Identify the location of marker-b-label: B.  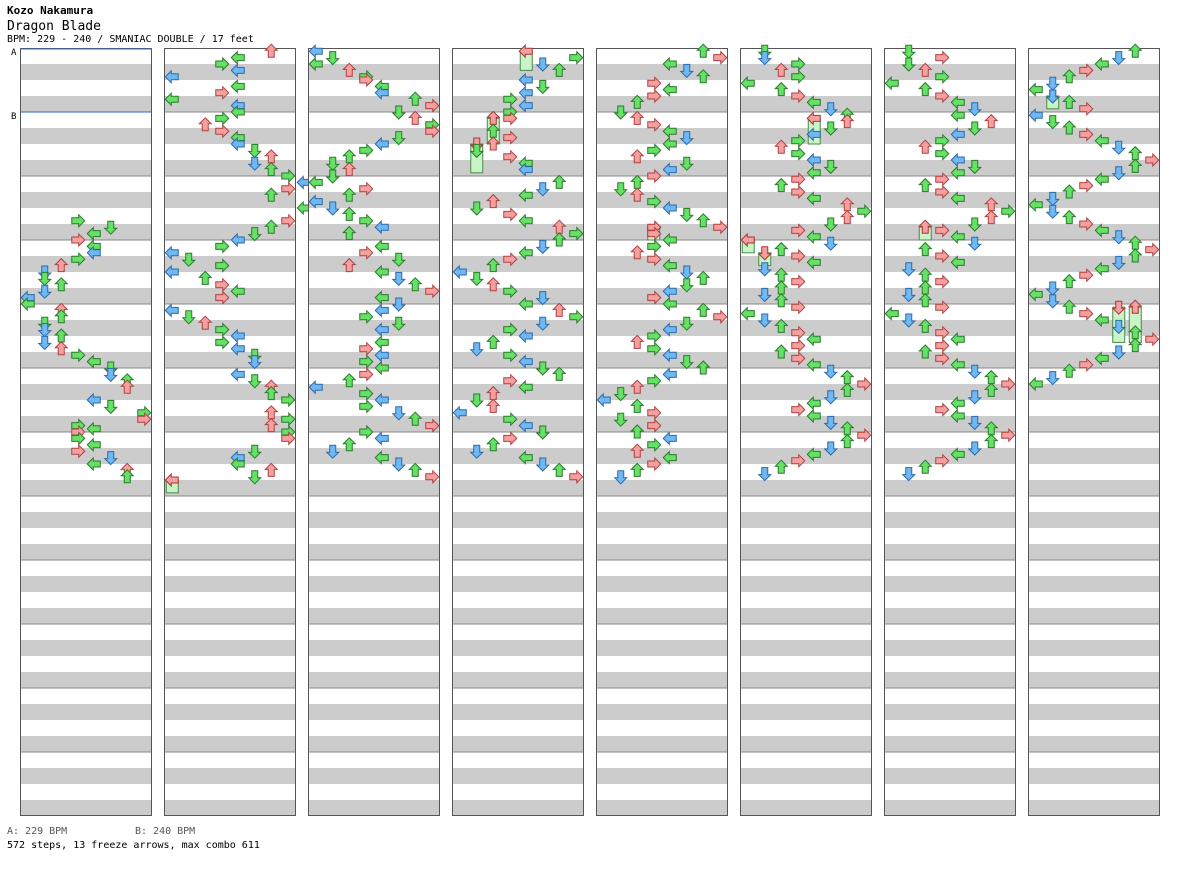
(14, 117).